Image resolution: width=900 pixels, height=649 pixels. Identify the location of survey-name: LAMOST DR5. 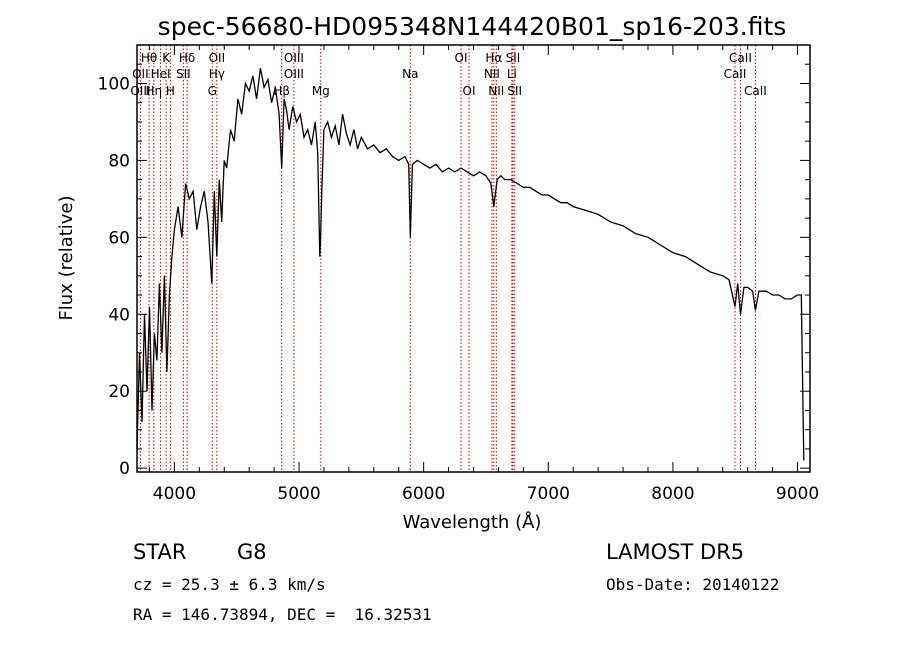
(675, 552).